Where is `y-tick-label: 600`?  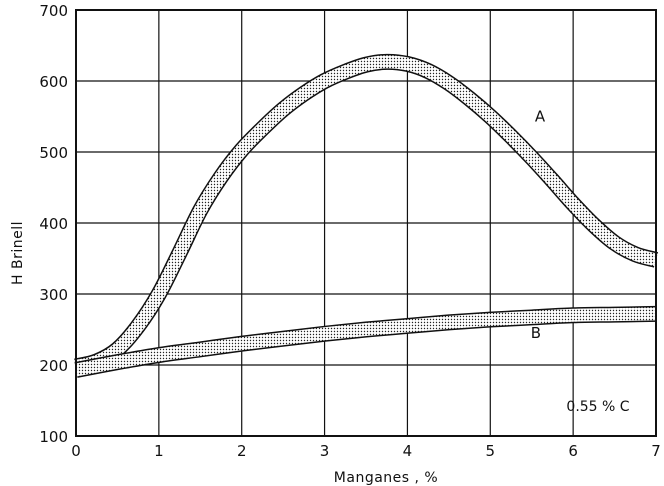 y-tick-label: 600 is located at coordinates (53, 82).